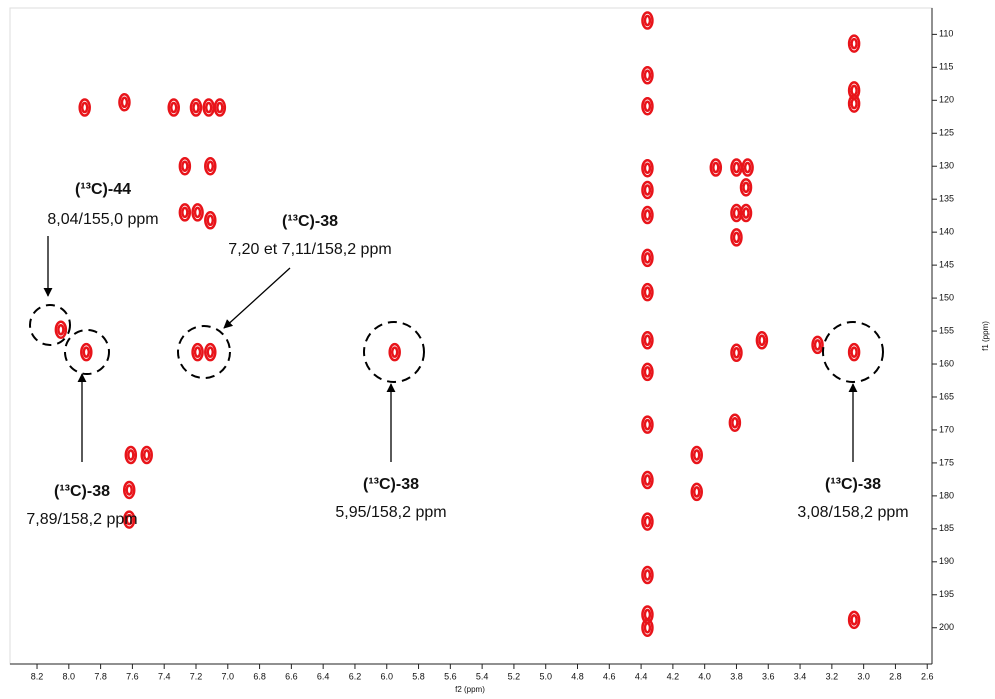 This screenshot has width=995, height=699. I want to click on x-tick-label: 4.2, so click(673, 676).